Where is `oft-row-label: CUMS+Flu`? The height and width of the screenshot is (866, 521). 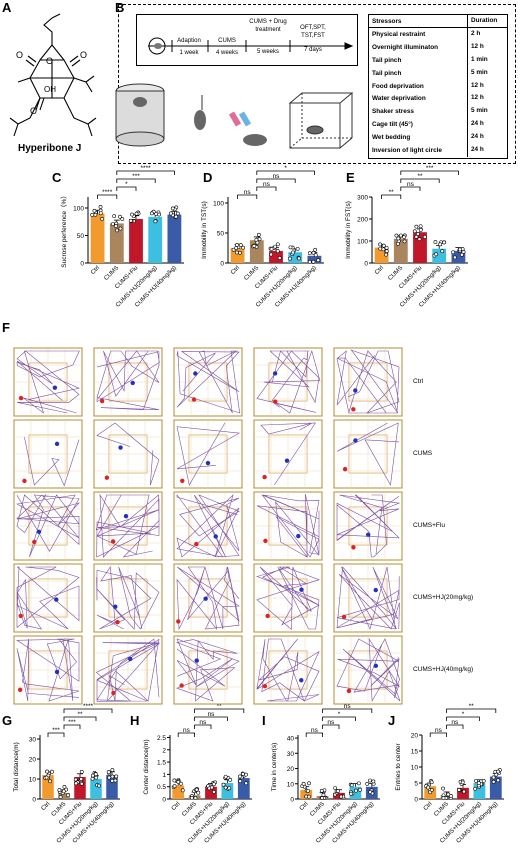
oft-row-label: CUMS+Flu is located at coordinates (429, 525).